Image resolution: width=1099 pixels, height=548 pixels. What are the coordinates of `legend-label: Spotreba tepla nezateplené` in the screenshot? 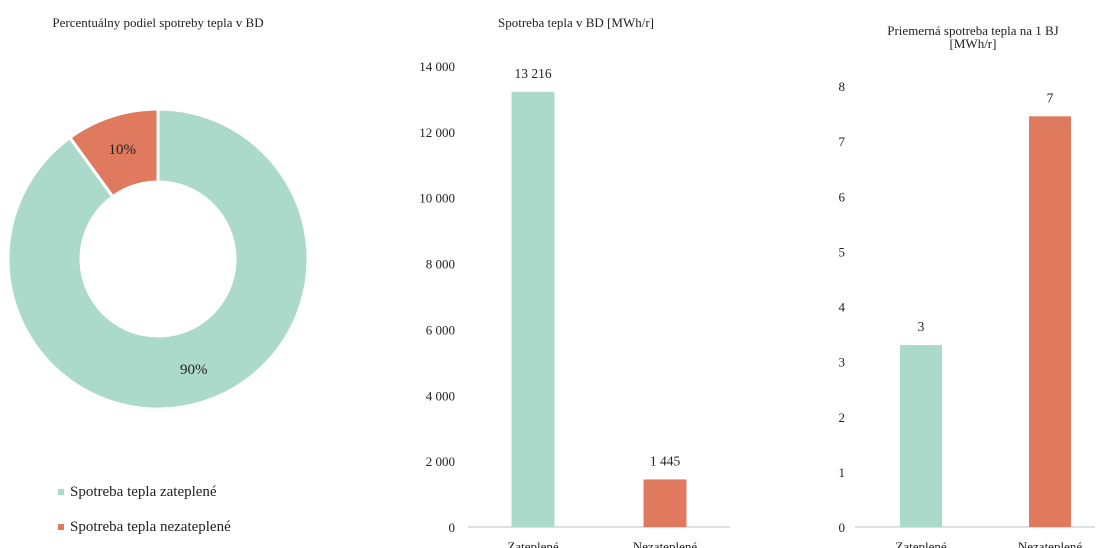 It's located at (150, 527).